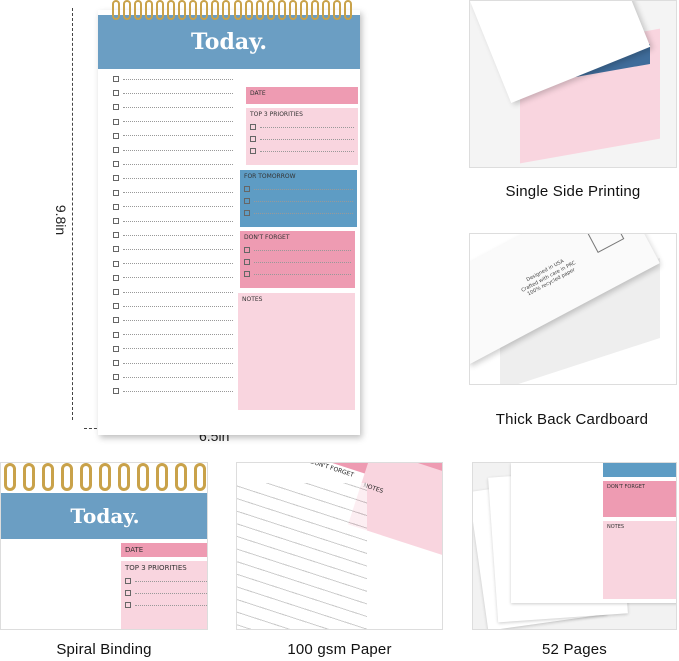 The image size is (679, 661). I want to click on pages-notes-label: NOTES, so click(616, 527).